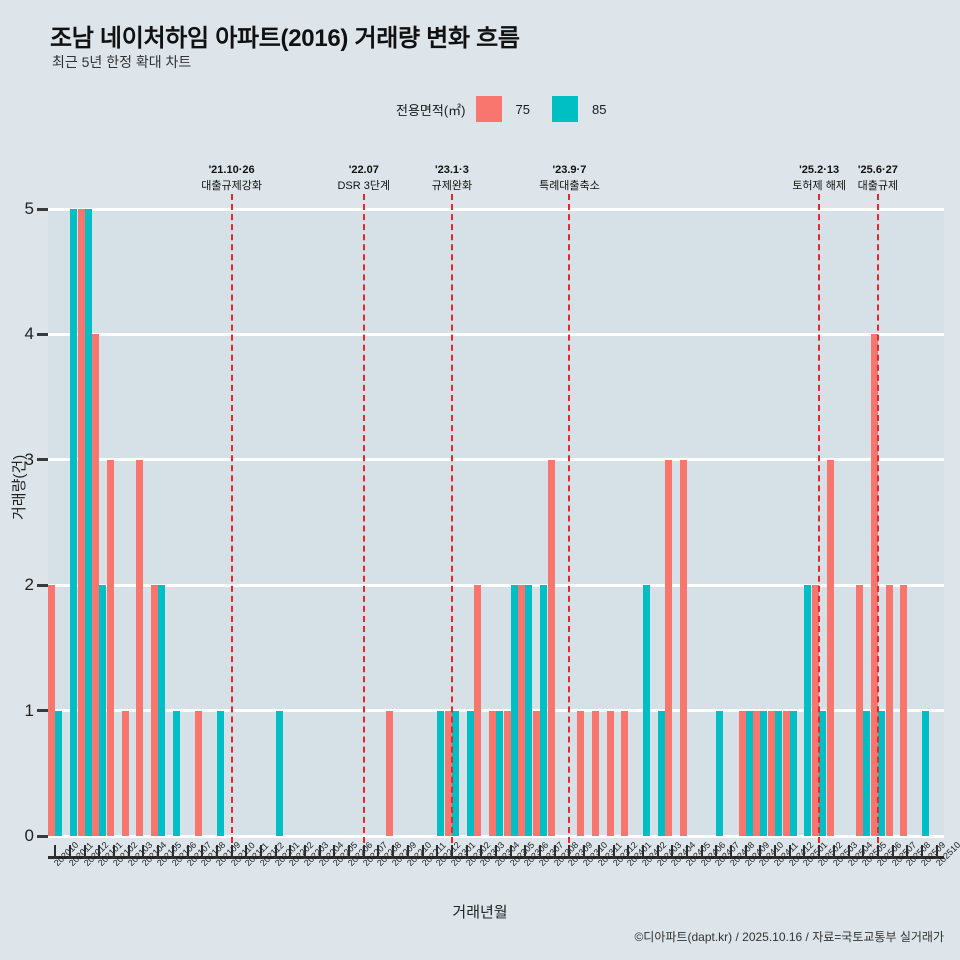 The height and width of the screenshot is (960, 960). Describe the element at coordinates (29, 459) in the screenshot. I see `y-tick-label: 3` at that location.